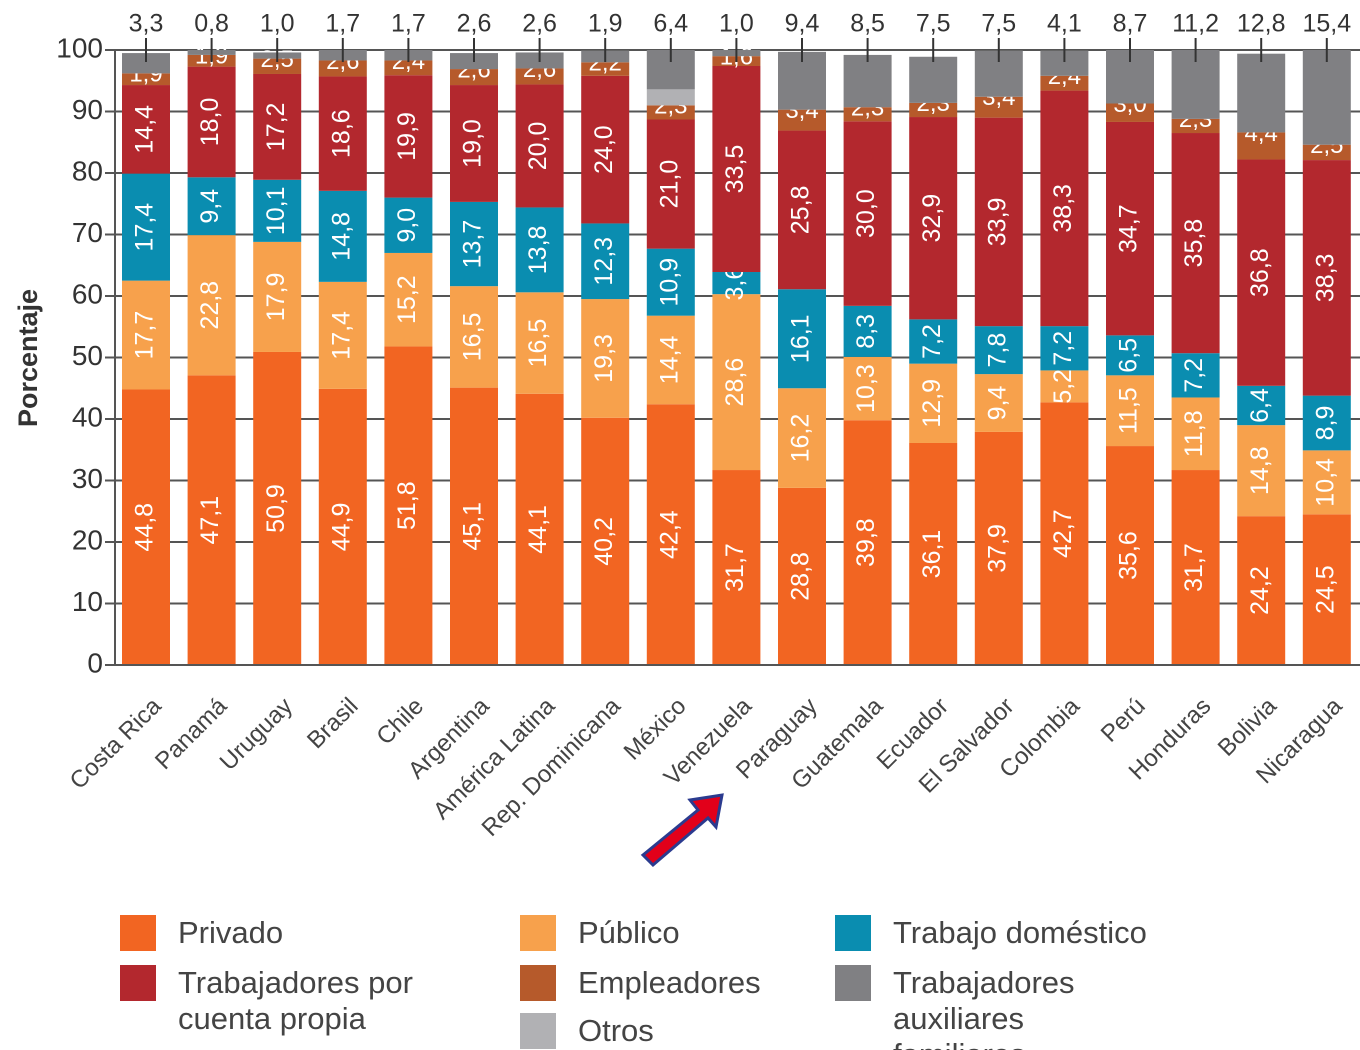 The height and width of the screenshot is (1050, 1360). What do you see at coordinates (79, 47) in the screenshot?
I see `y-tick-label: 100` at bounding box center [79, 47].